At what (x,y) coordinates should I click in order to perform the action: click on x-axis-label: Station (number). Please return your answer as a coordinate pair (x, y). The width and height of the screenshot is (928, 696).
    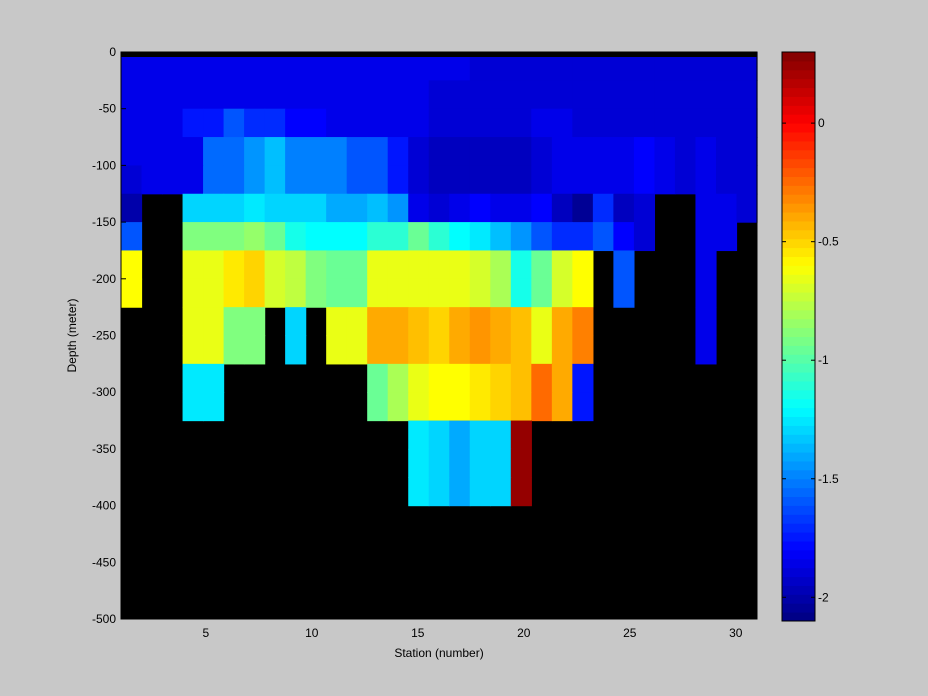
    Looking at the image, I should click on (438, 653).